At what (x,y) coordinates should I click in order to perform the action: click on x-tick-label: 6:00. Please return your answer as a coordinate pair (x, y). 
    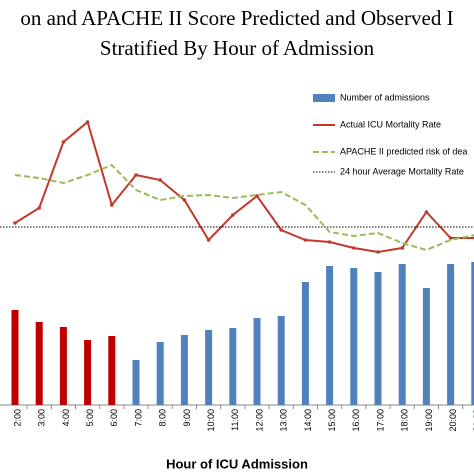
    Looking at the image, I should click on (114, 418).